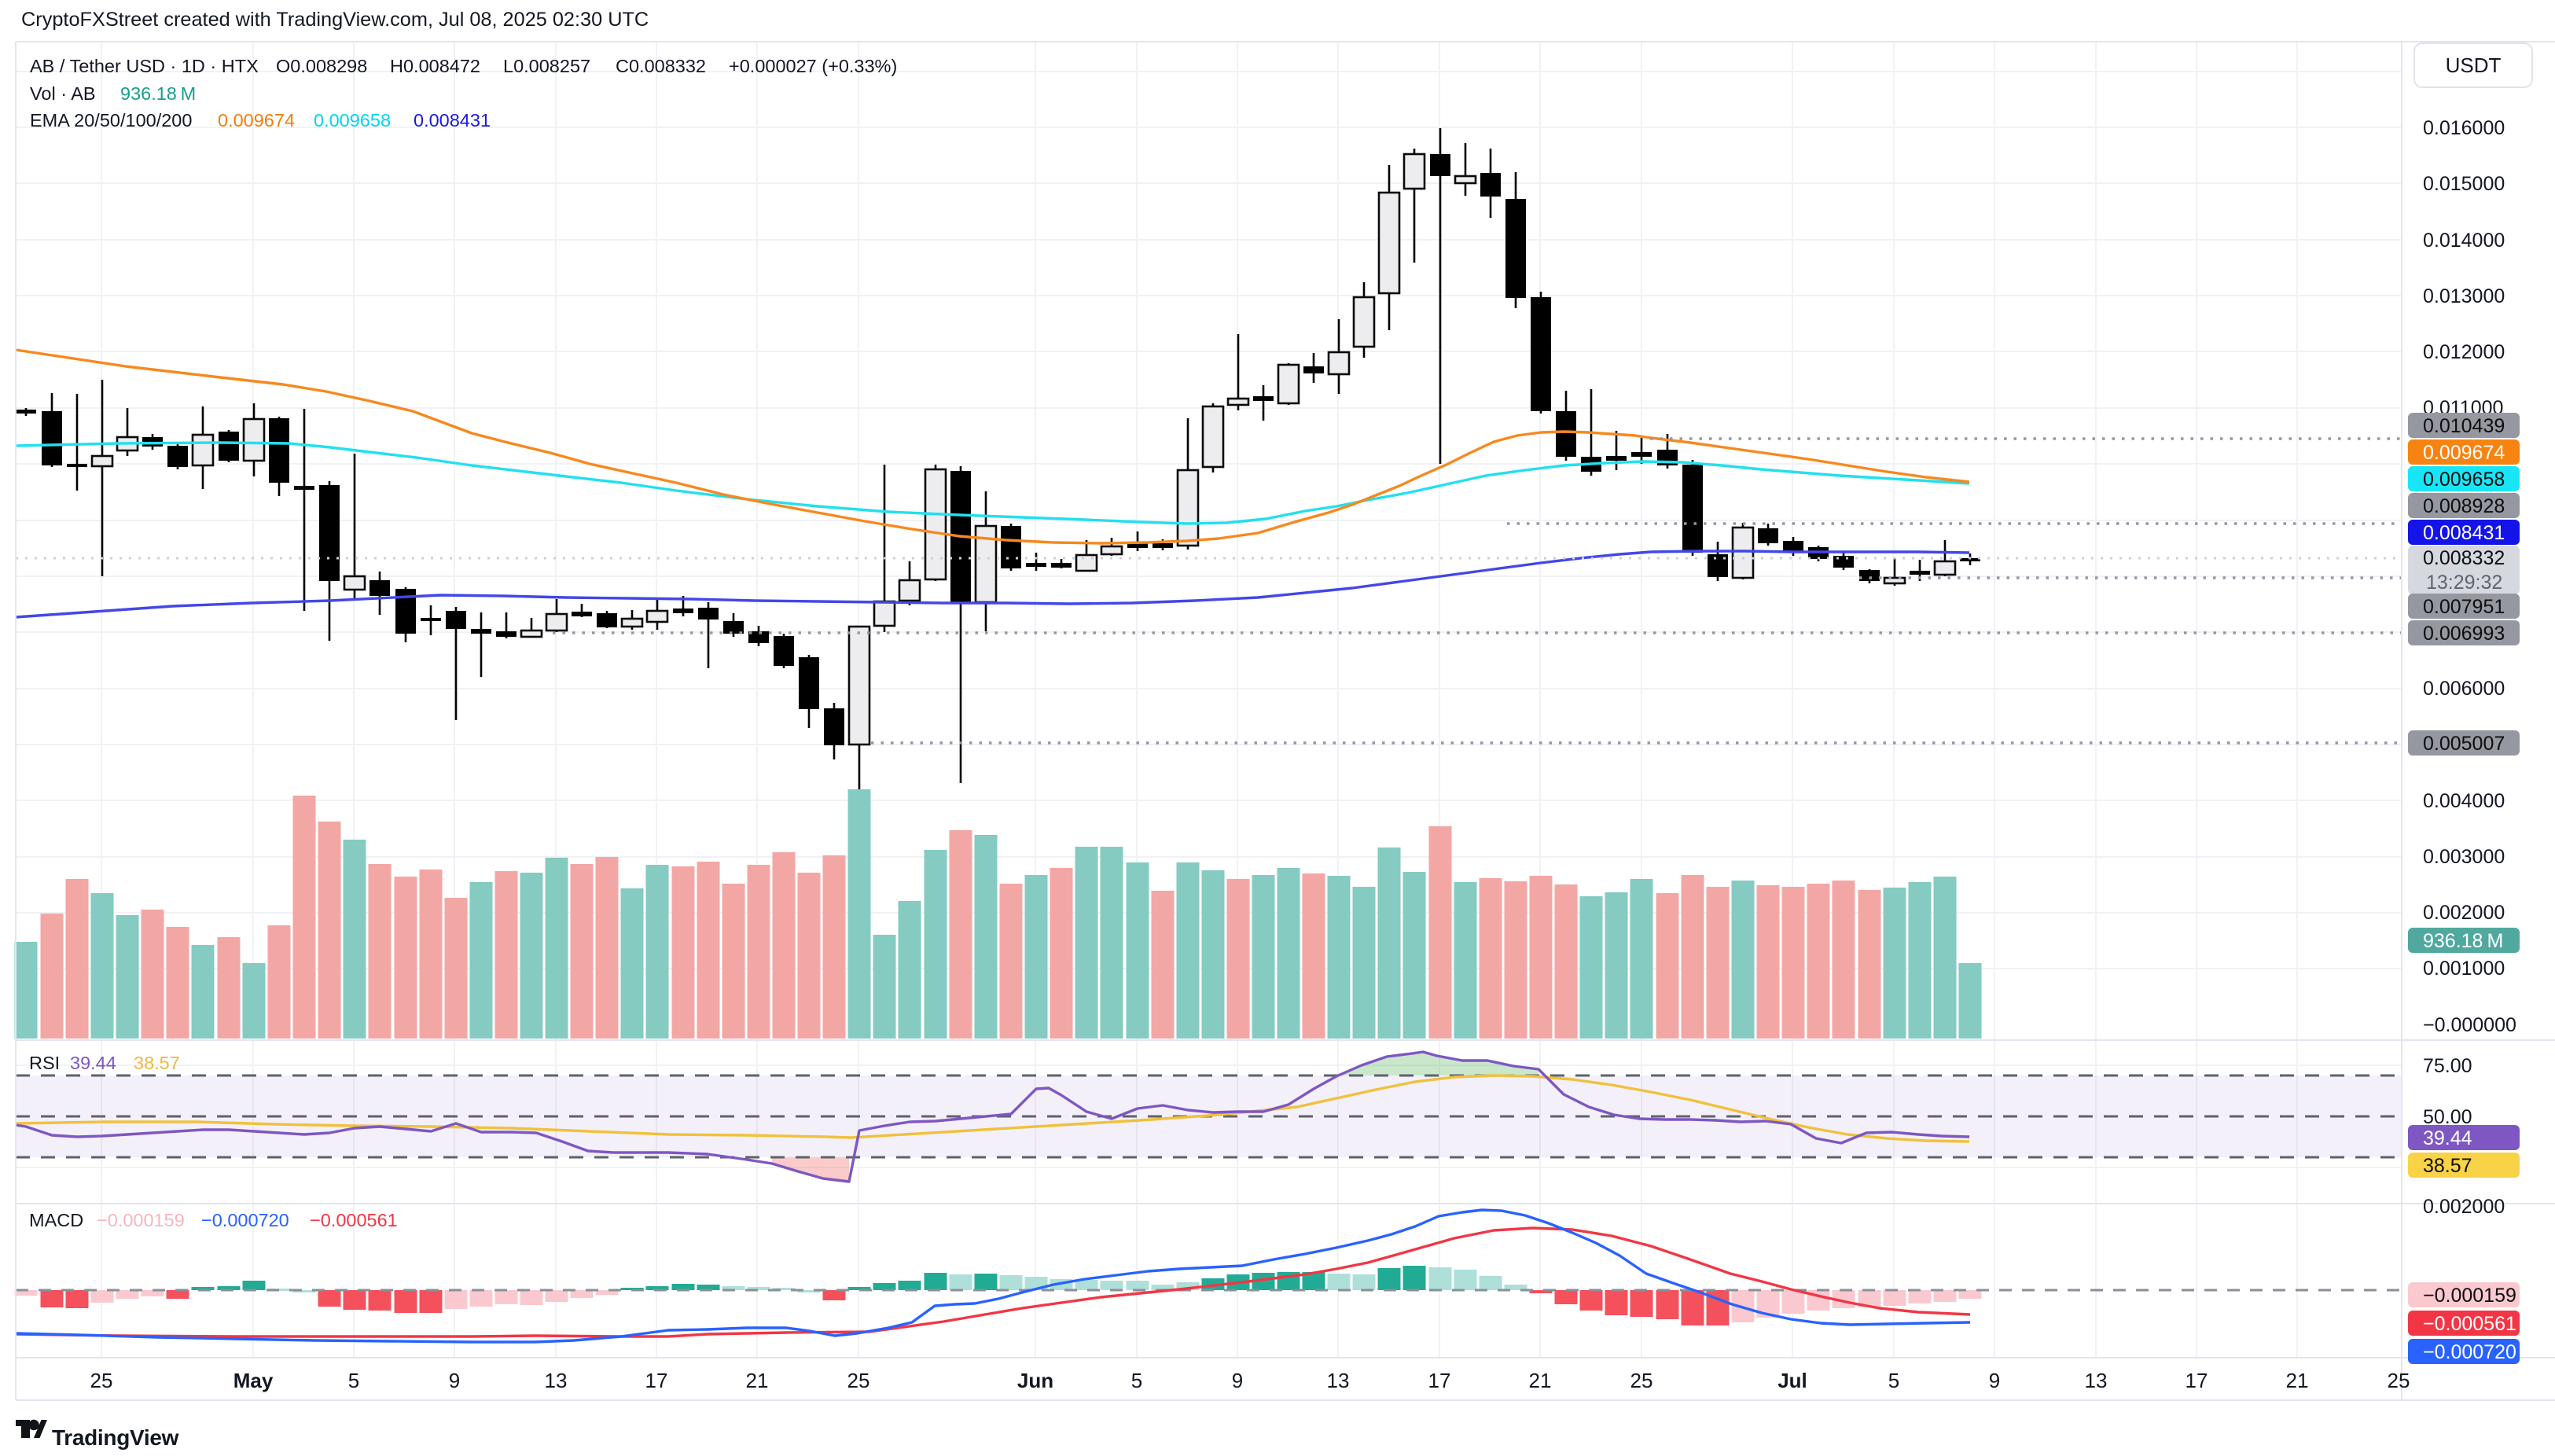  I want to click on svg-text: Jul, so click(1792, 1380).